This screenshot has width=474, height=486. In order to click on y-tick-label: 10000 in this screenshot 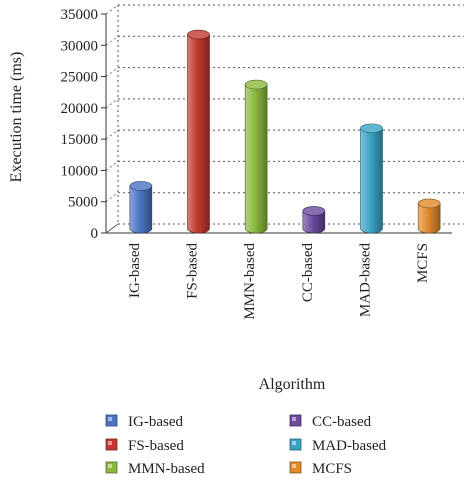, I will do `click(80, 171)`.